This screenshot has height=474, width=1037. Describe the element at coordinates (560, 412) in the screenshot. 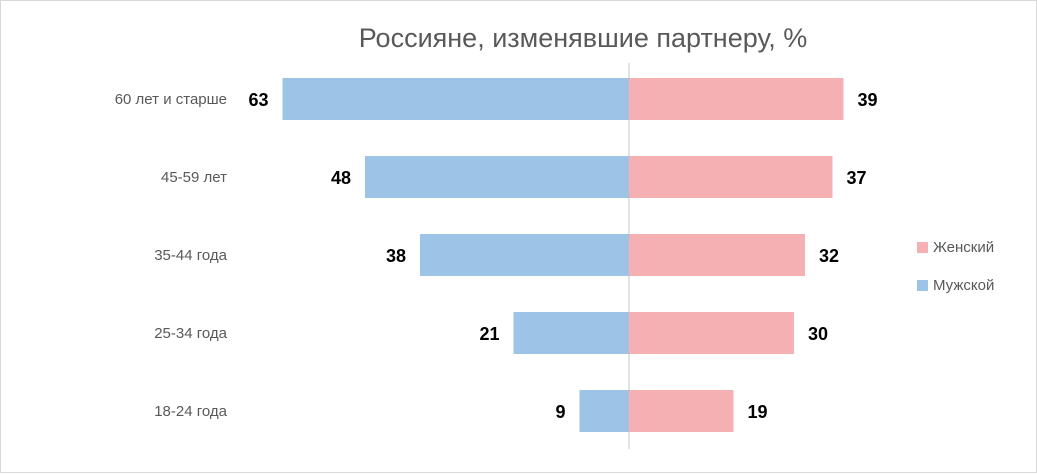

I see `value-label-male: 9` at that location.